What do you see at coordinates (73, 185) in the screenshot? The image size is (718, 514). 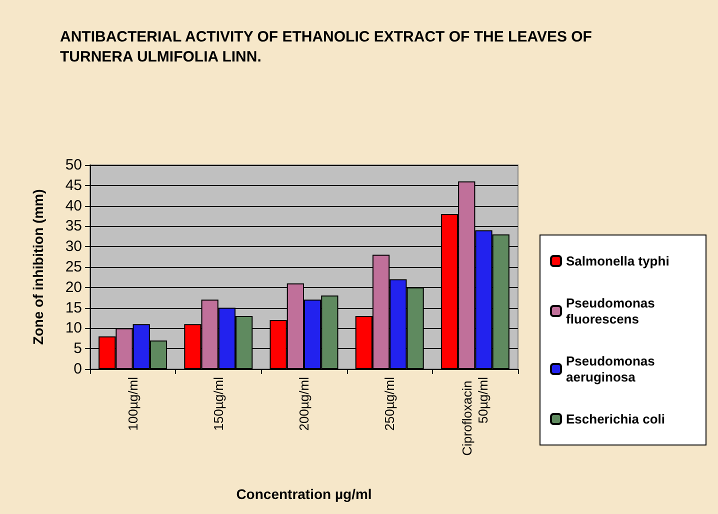 I see `y-tick-label: 45` at bounding box center [73, 185].